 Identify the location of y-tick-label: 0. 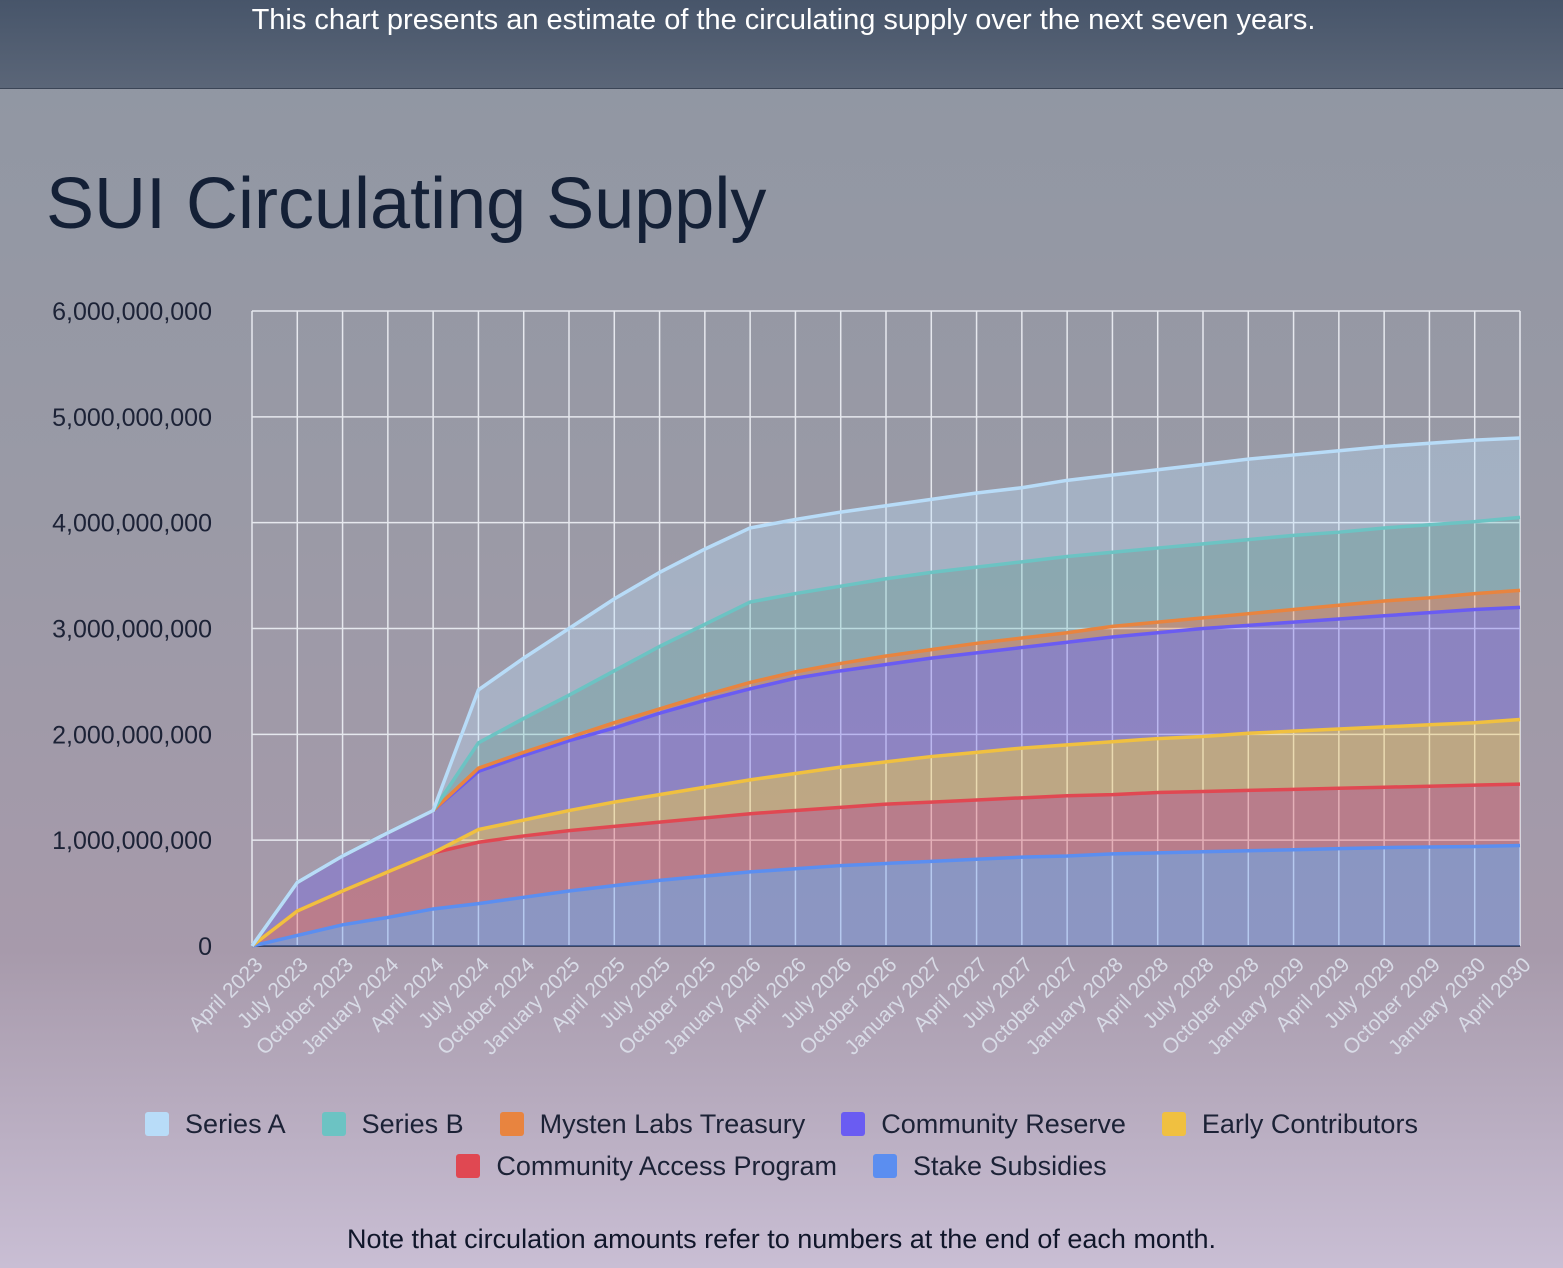
(205, 947).